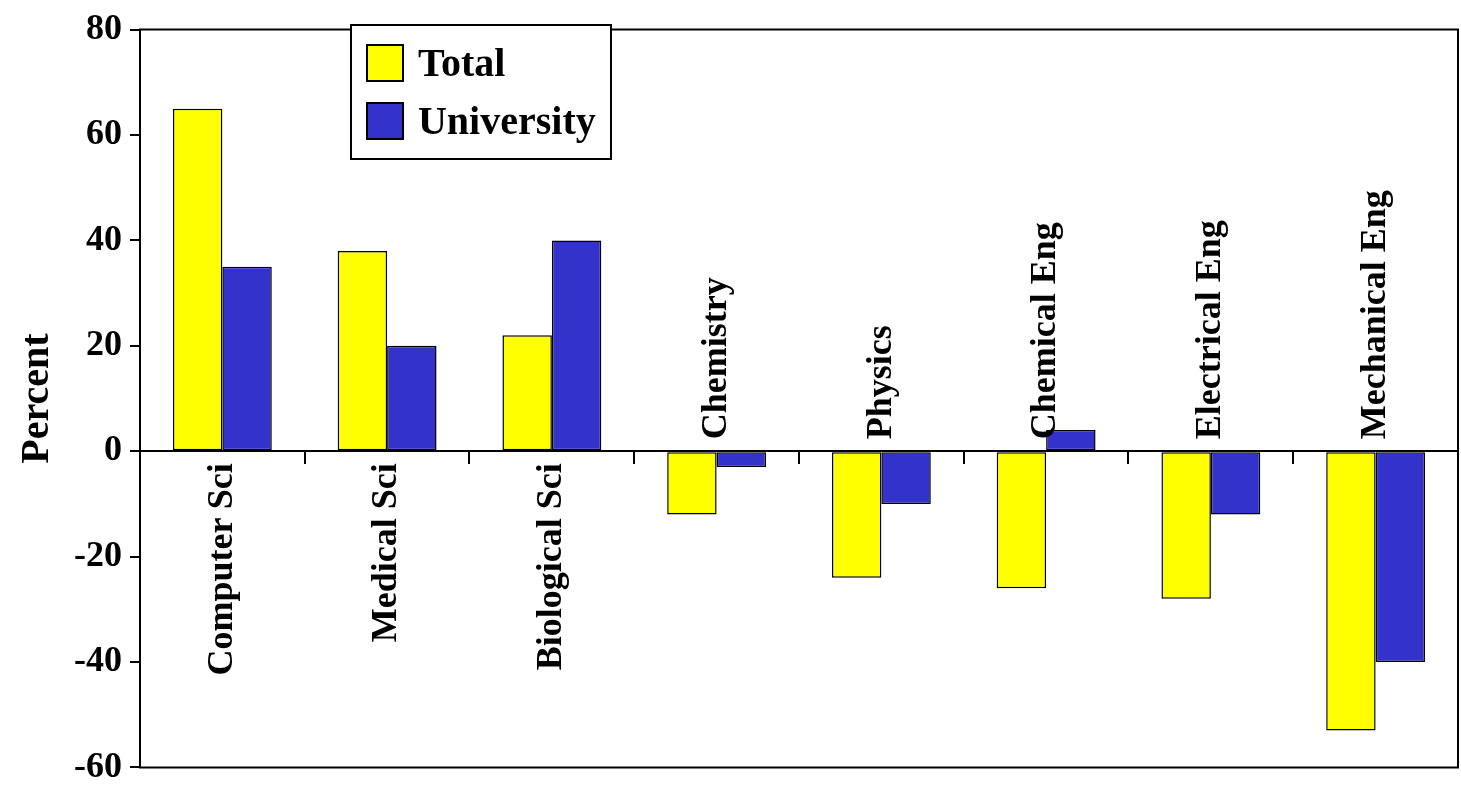 The image size is (1461, 797). Describe the element at coordinates (219, 569) in the screenshot. I see `x-tick-label: Computer Sci` at that location.